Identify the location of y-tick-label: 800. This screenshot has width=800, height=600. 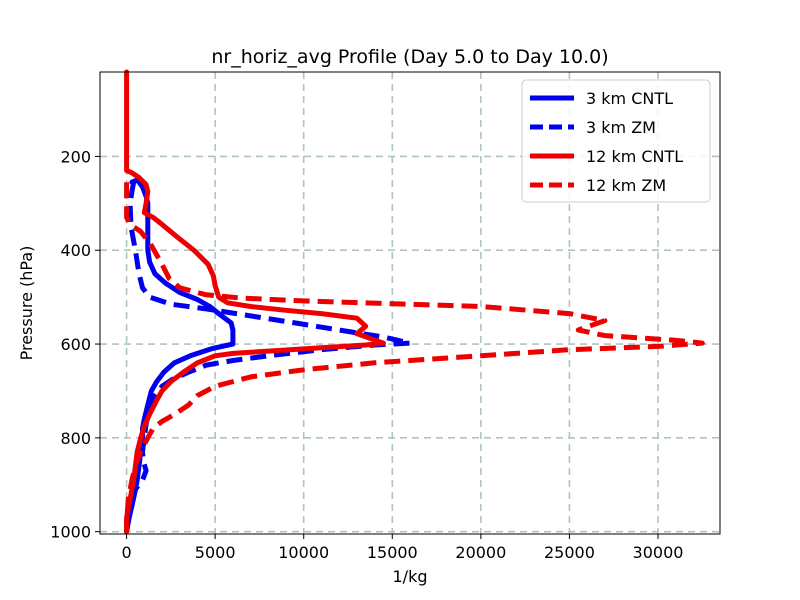
(75, 438).